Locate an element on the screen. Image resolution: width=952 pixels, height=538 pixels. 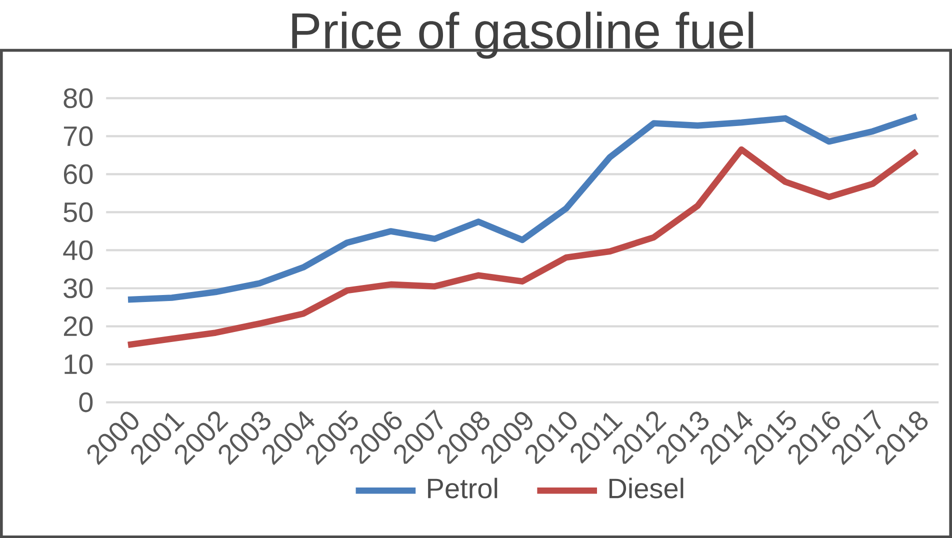
legend-label: Diesel is located at coordinates (646, 488).